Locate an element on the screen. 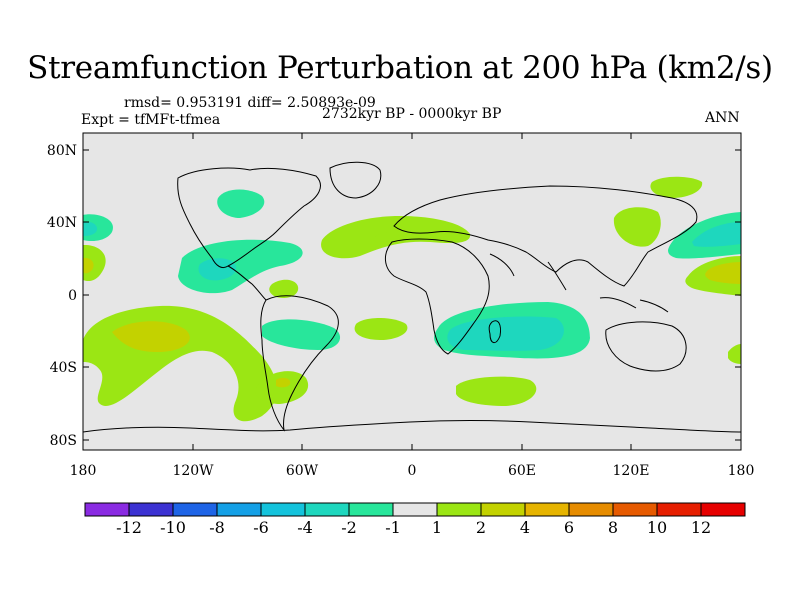 The height and width of the screenshot is (600, 800). lat-label: 80N is located at coordinates (62, 151).